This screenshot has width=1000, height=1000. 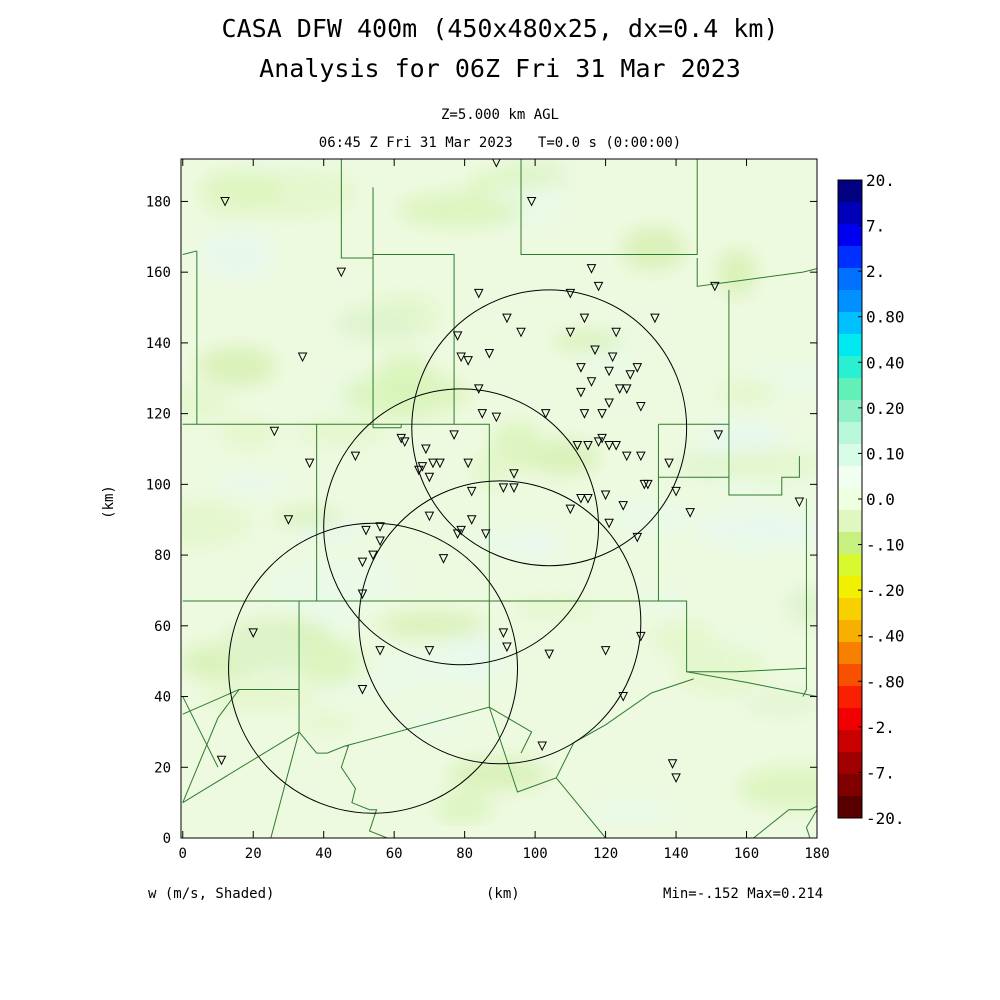 What do you see at coordinates (253, 854) in the screenshot?
I see `x-tick-label: 20` at bounding box center [253, 854].